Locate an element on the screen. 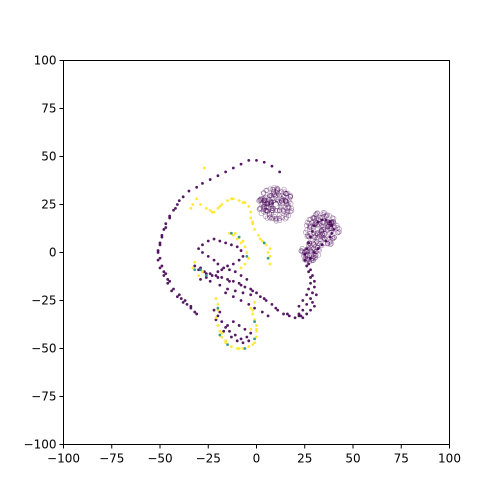 The width and height of the screenshot is (500, 500). x-tick-label: 50 is located at coordinates (352, 459).